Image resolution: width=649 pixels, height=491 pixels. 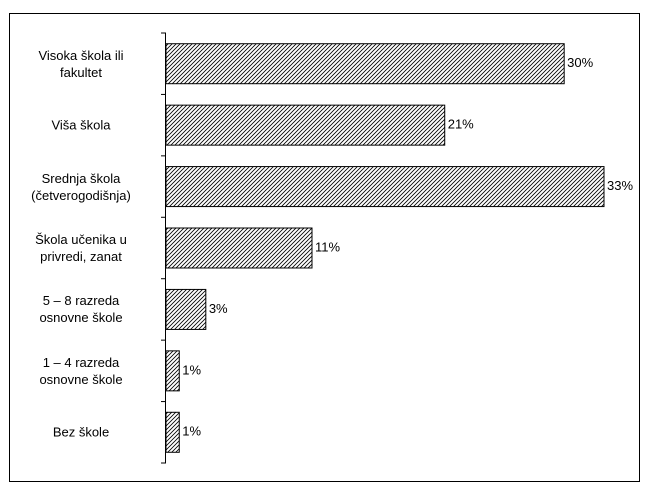 What do you see at coordinates (81, 63) in the screenshot?
I see `category-label: Visoka škola ili fakultet` at bounding box center [81, 63].